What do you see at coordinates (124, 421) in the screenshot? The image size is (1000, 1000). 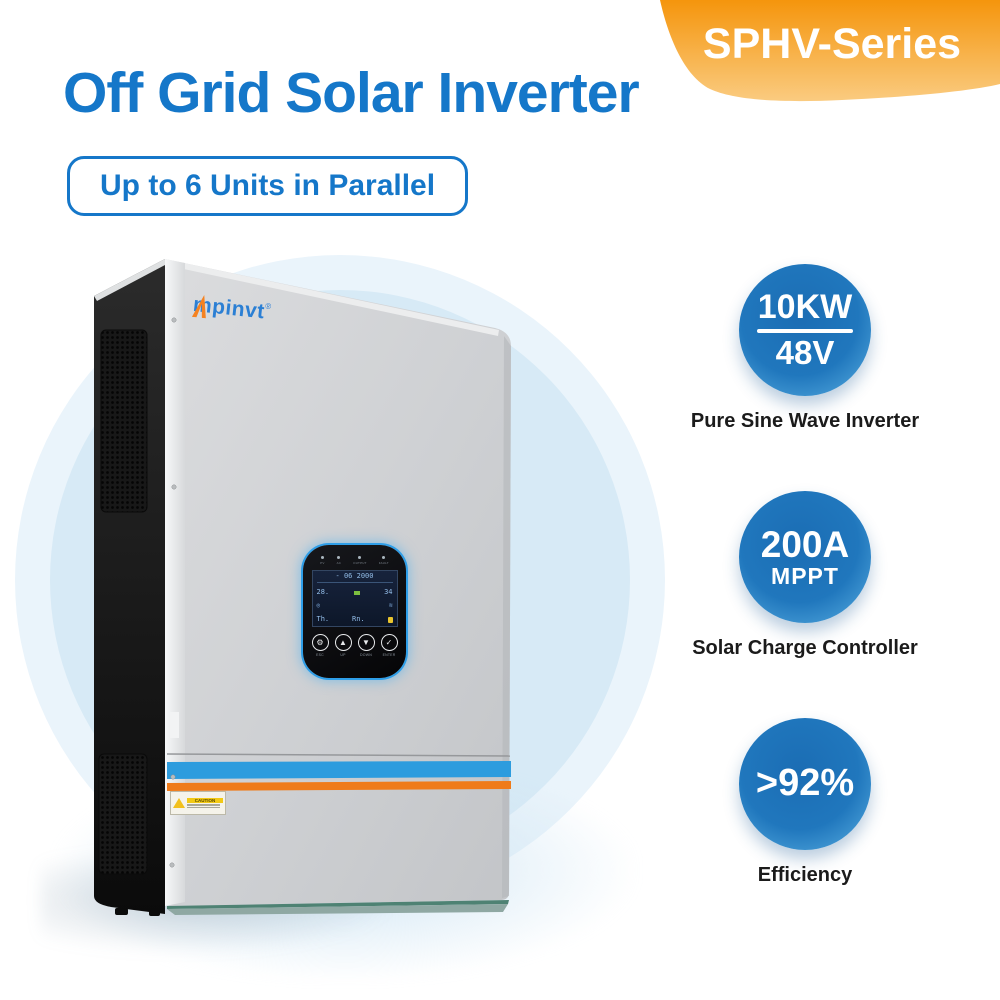 I see `vent-grille-top` at bounding box center [124, 421].